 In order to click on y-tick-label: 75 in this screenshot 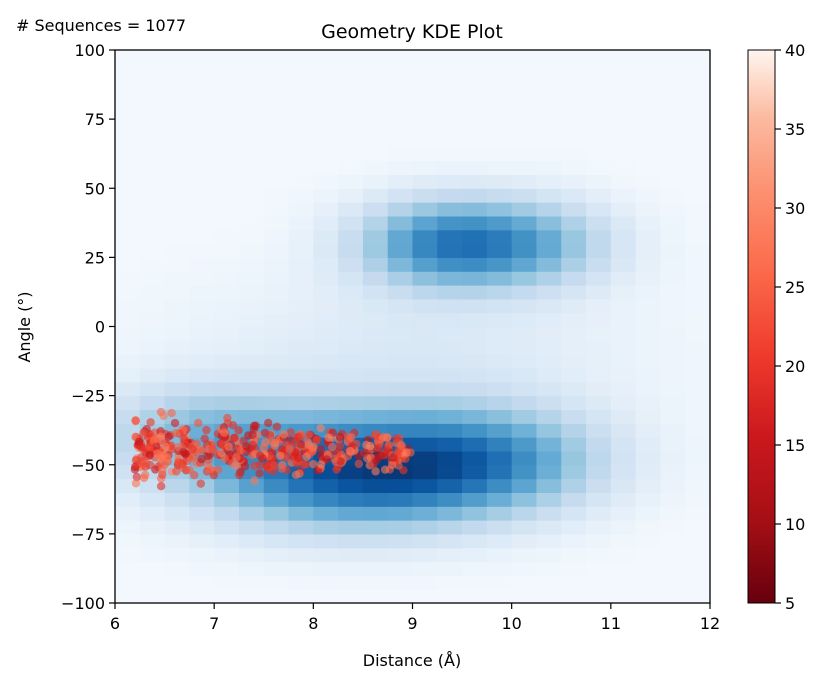, I will do `click(95, 119)`.